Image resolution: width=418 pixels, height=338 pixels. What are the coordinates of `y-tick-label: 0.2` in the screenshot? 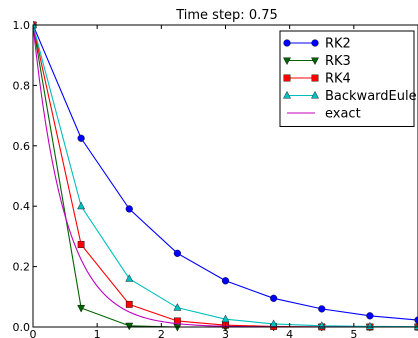 It's located at (22, 267).